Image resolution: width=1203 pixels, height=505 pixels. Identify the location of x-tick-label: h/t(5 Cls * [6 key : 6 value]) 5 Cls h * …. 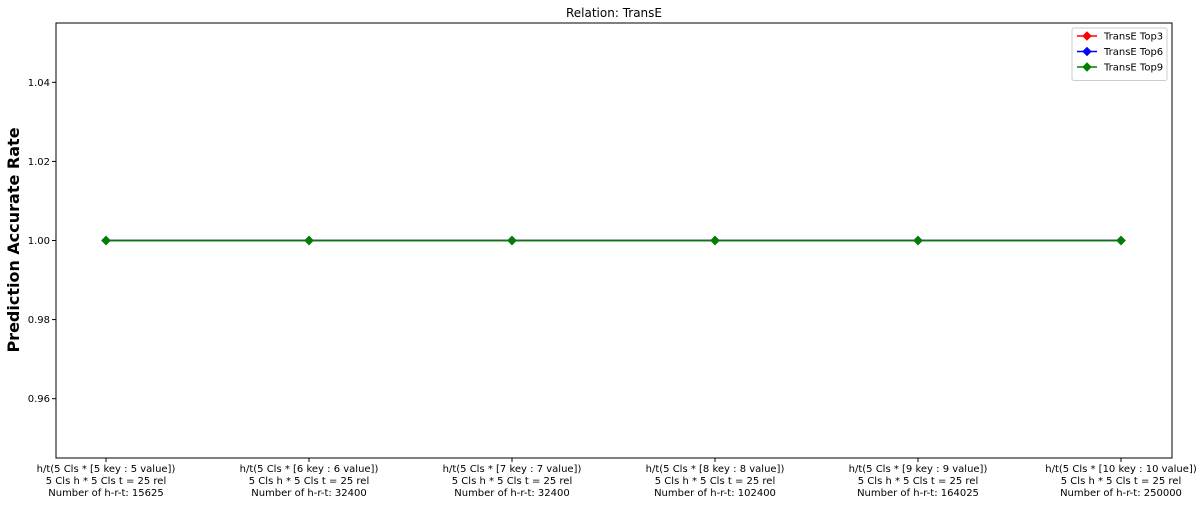
(309, 481).